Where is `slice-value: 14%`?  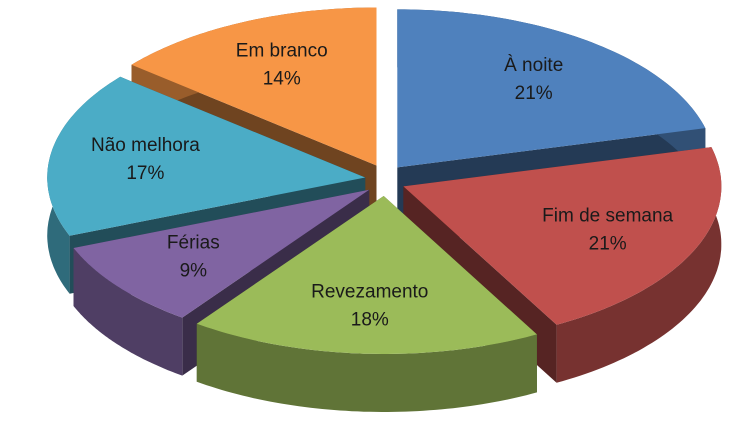 slice-value: 14% is located at coordinates (282, 78).